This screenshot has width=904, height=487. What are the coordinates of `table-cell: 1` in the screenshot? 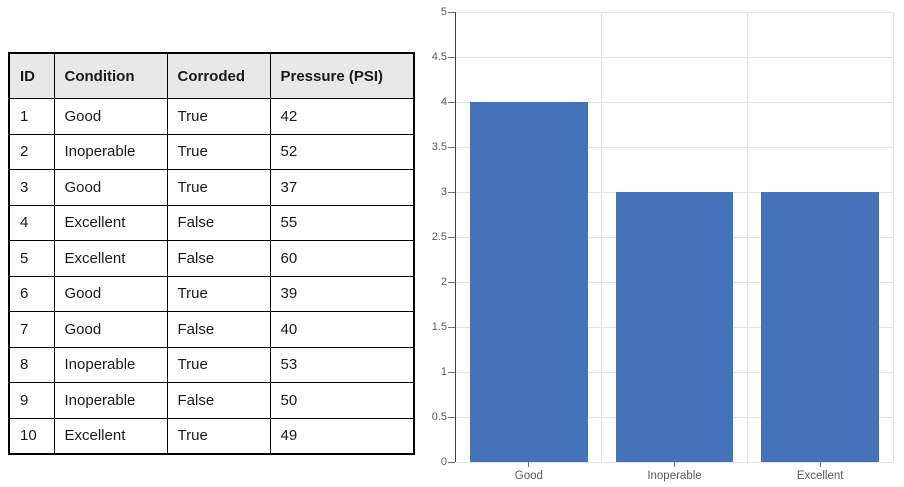 It's located at (31, 116).